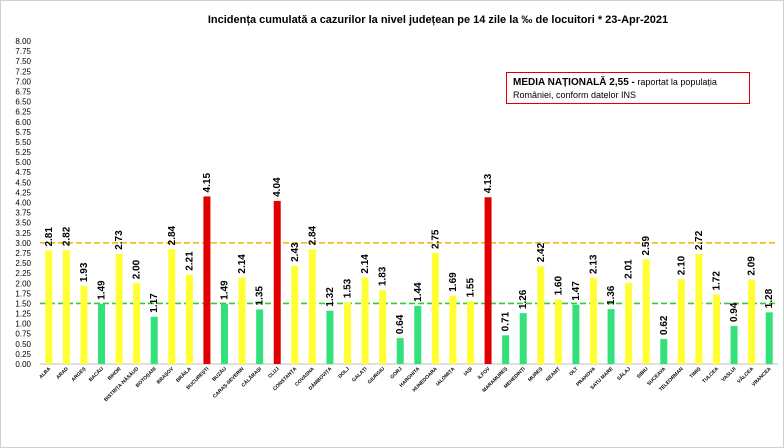 The width and height of the screenshot is (784, 448). Describe the element at coordinates (23, 132) in the screenshot. I see `y-tick-label: 5.75` at that location.